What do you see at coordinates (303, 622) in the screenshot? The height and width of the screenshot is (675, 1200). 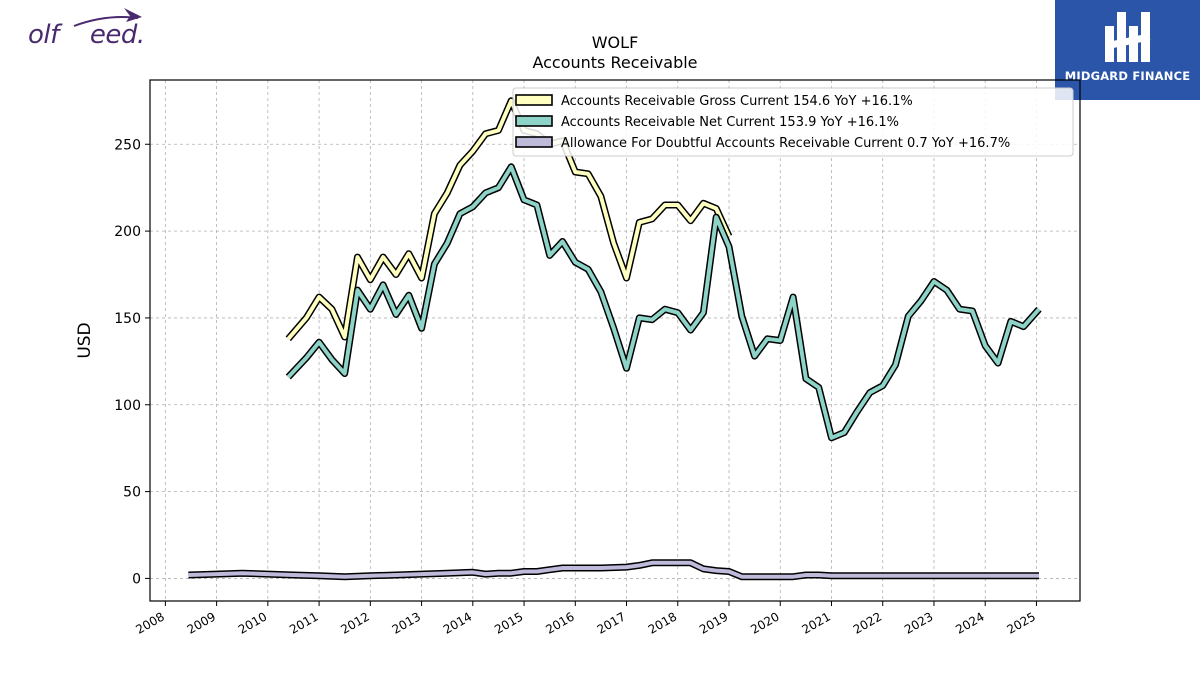 I see `x-tick-label: 2011` at bounding box center [303, 622].